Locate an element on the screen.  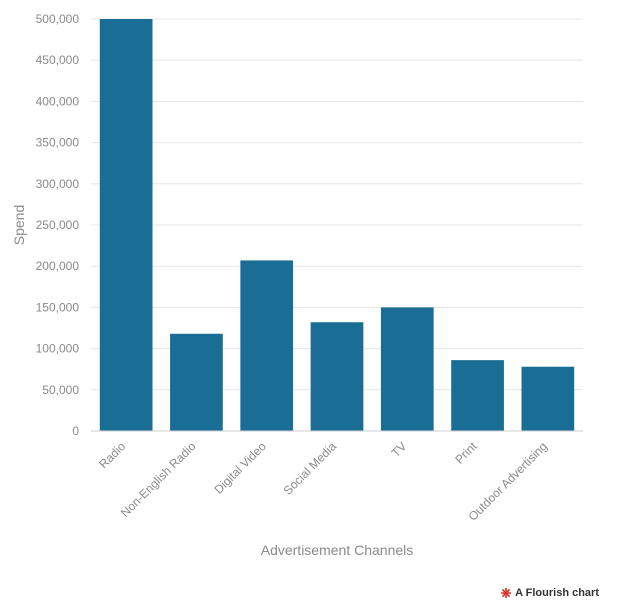
y-tick-label: 50,000 is located at coordinates (60, 390).